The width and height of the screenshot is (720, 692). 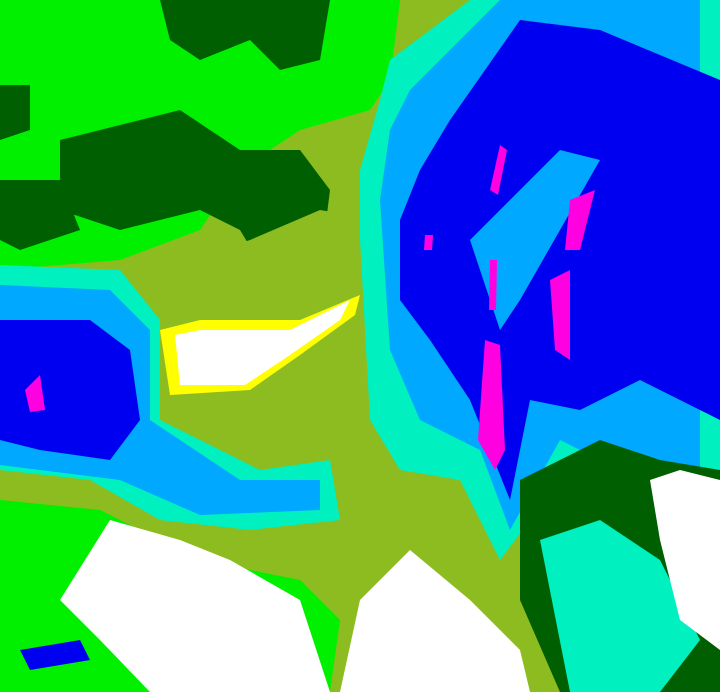 I want to click on white-region-bottom-center, so click(x=435, y=621).